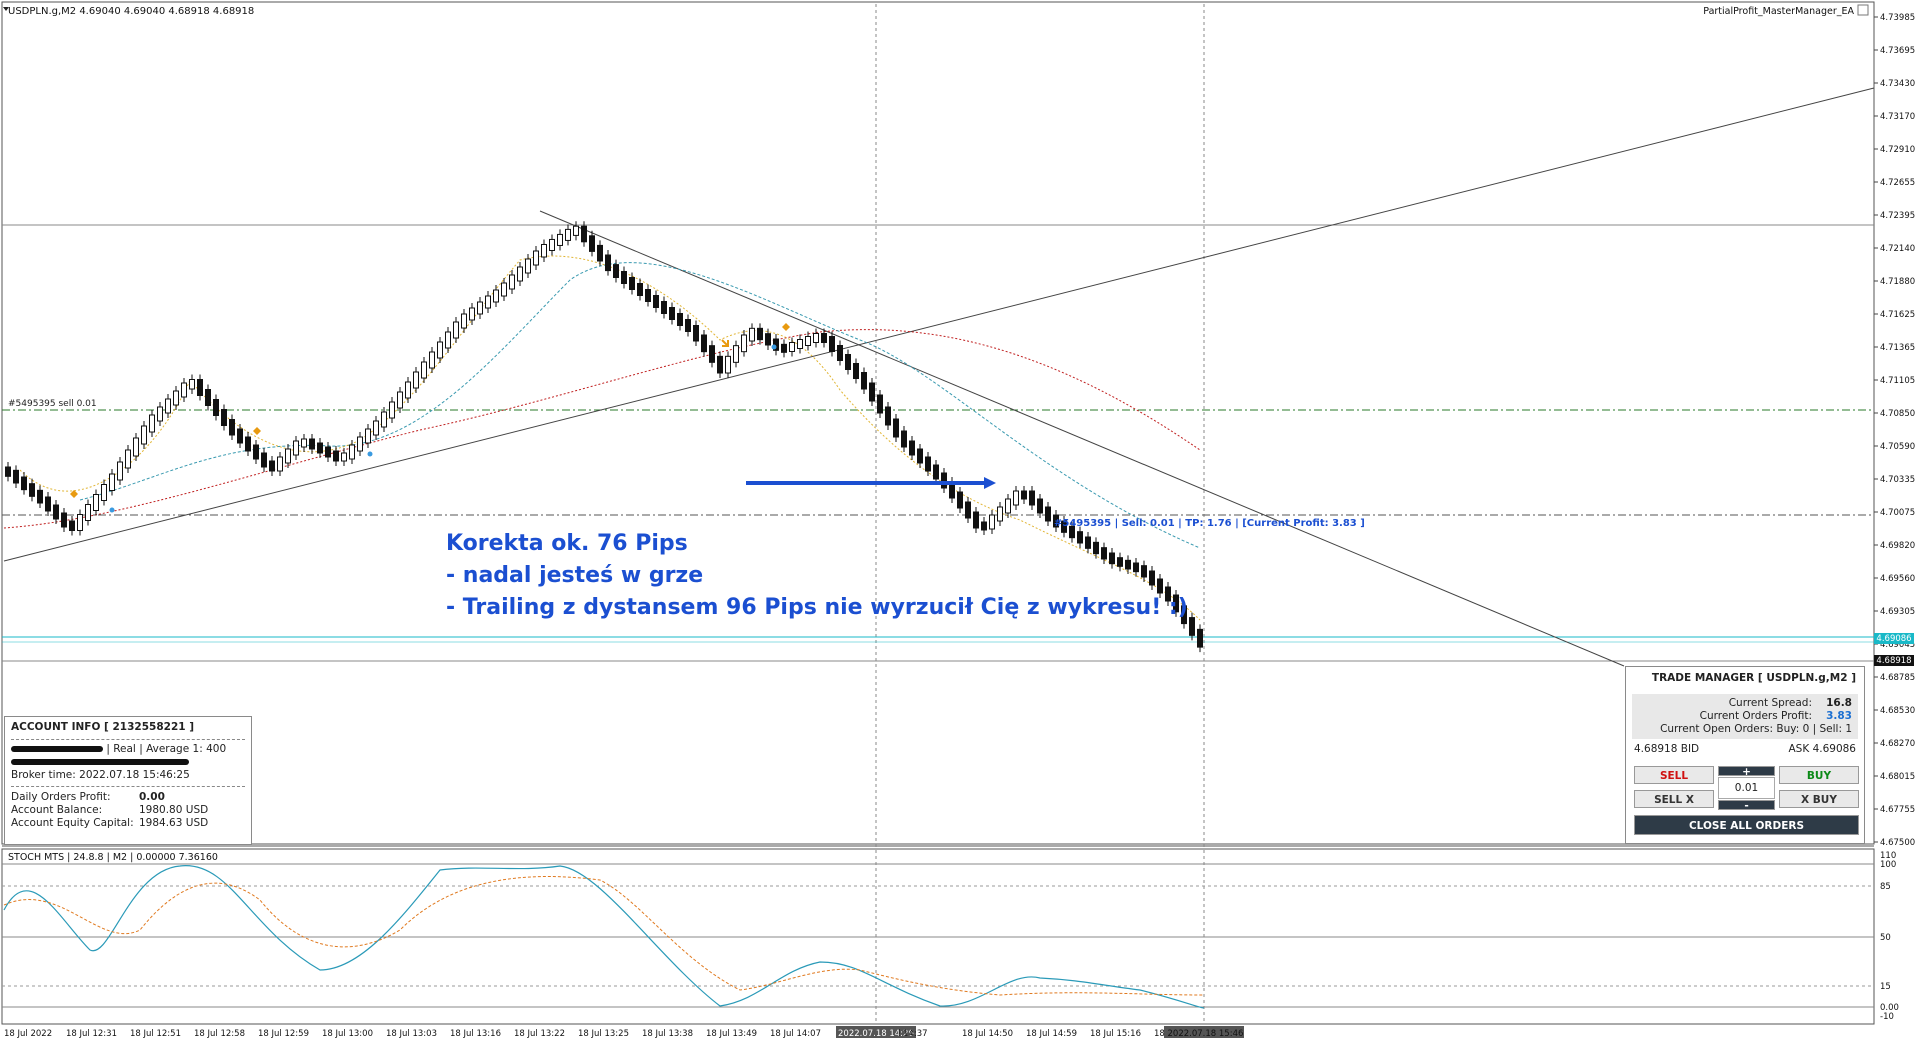 This screenshot has width=1916, height=1043. Describe the element at coordinates (219, 1034) in the screenshot. I see `time-tick-label: 18 Jul 12:58` at that location.